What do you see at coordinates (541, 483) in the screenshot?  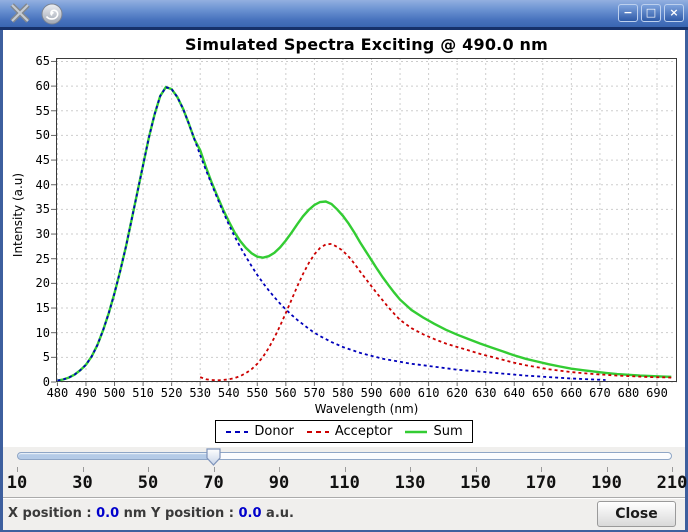 I see `slider-tick-label: 170` at bounding box center [541, 483].